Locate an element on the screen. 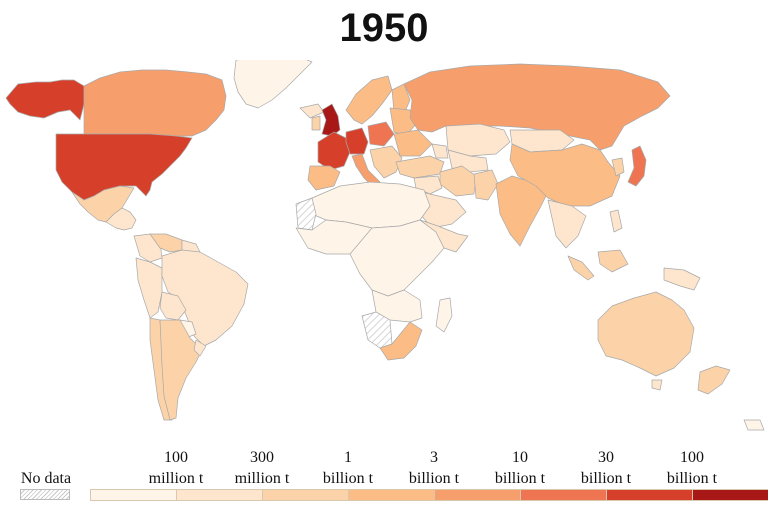  country-alaska is located at coordinates (45, 100).